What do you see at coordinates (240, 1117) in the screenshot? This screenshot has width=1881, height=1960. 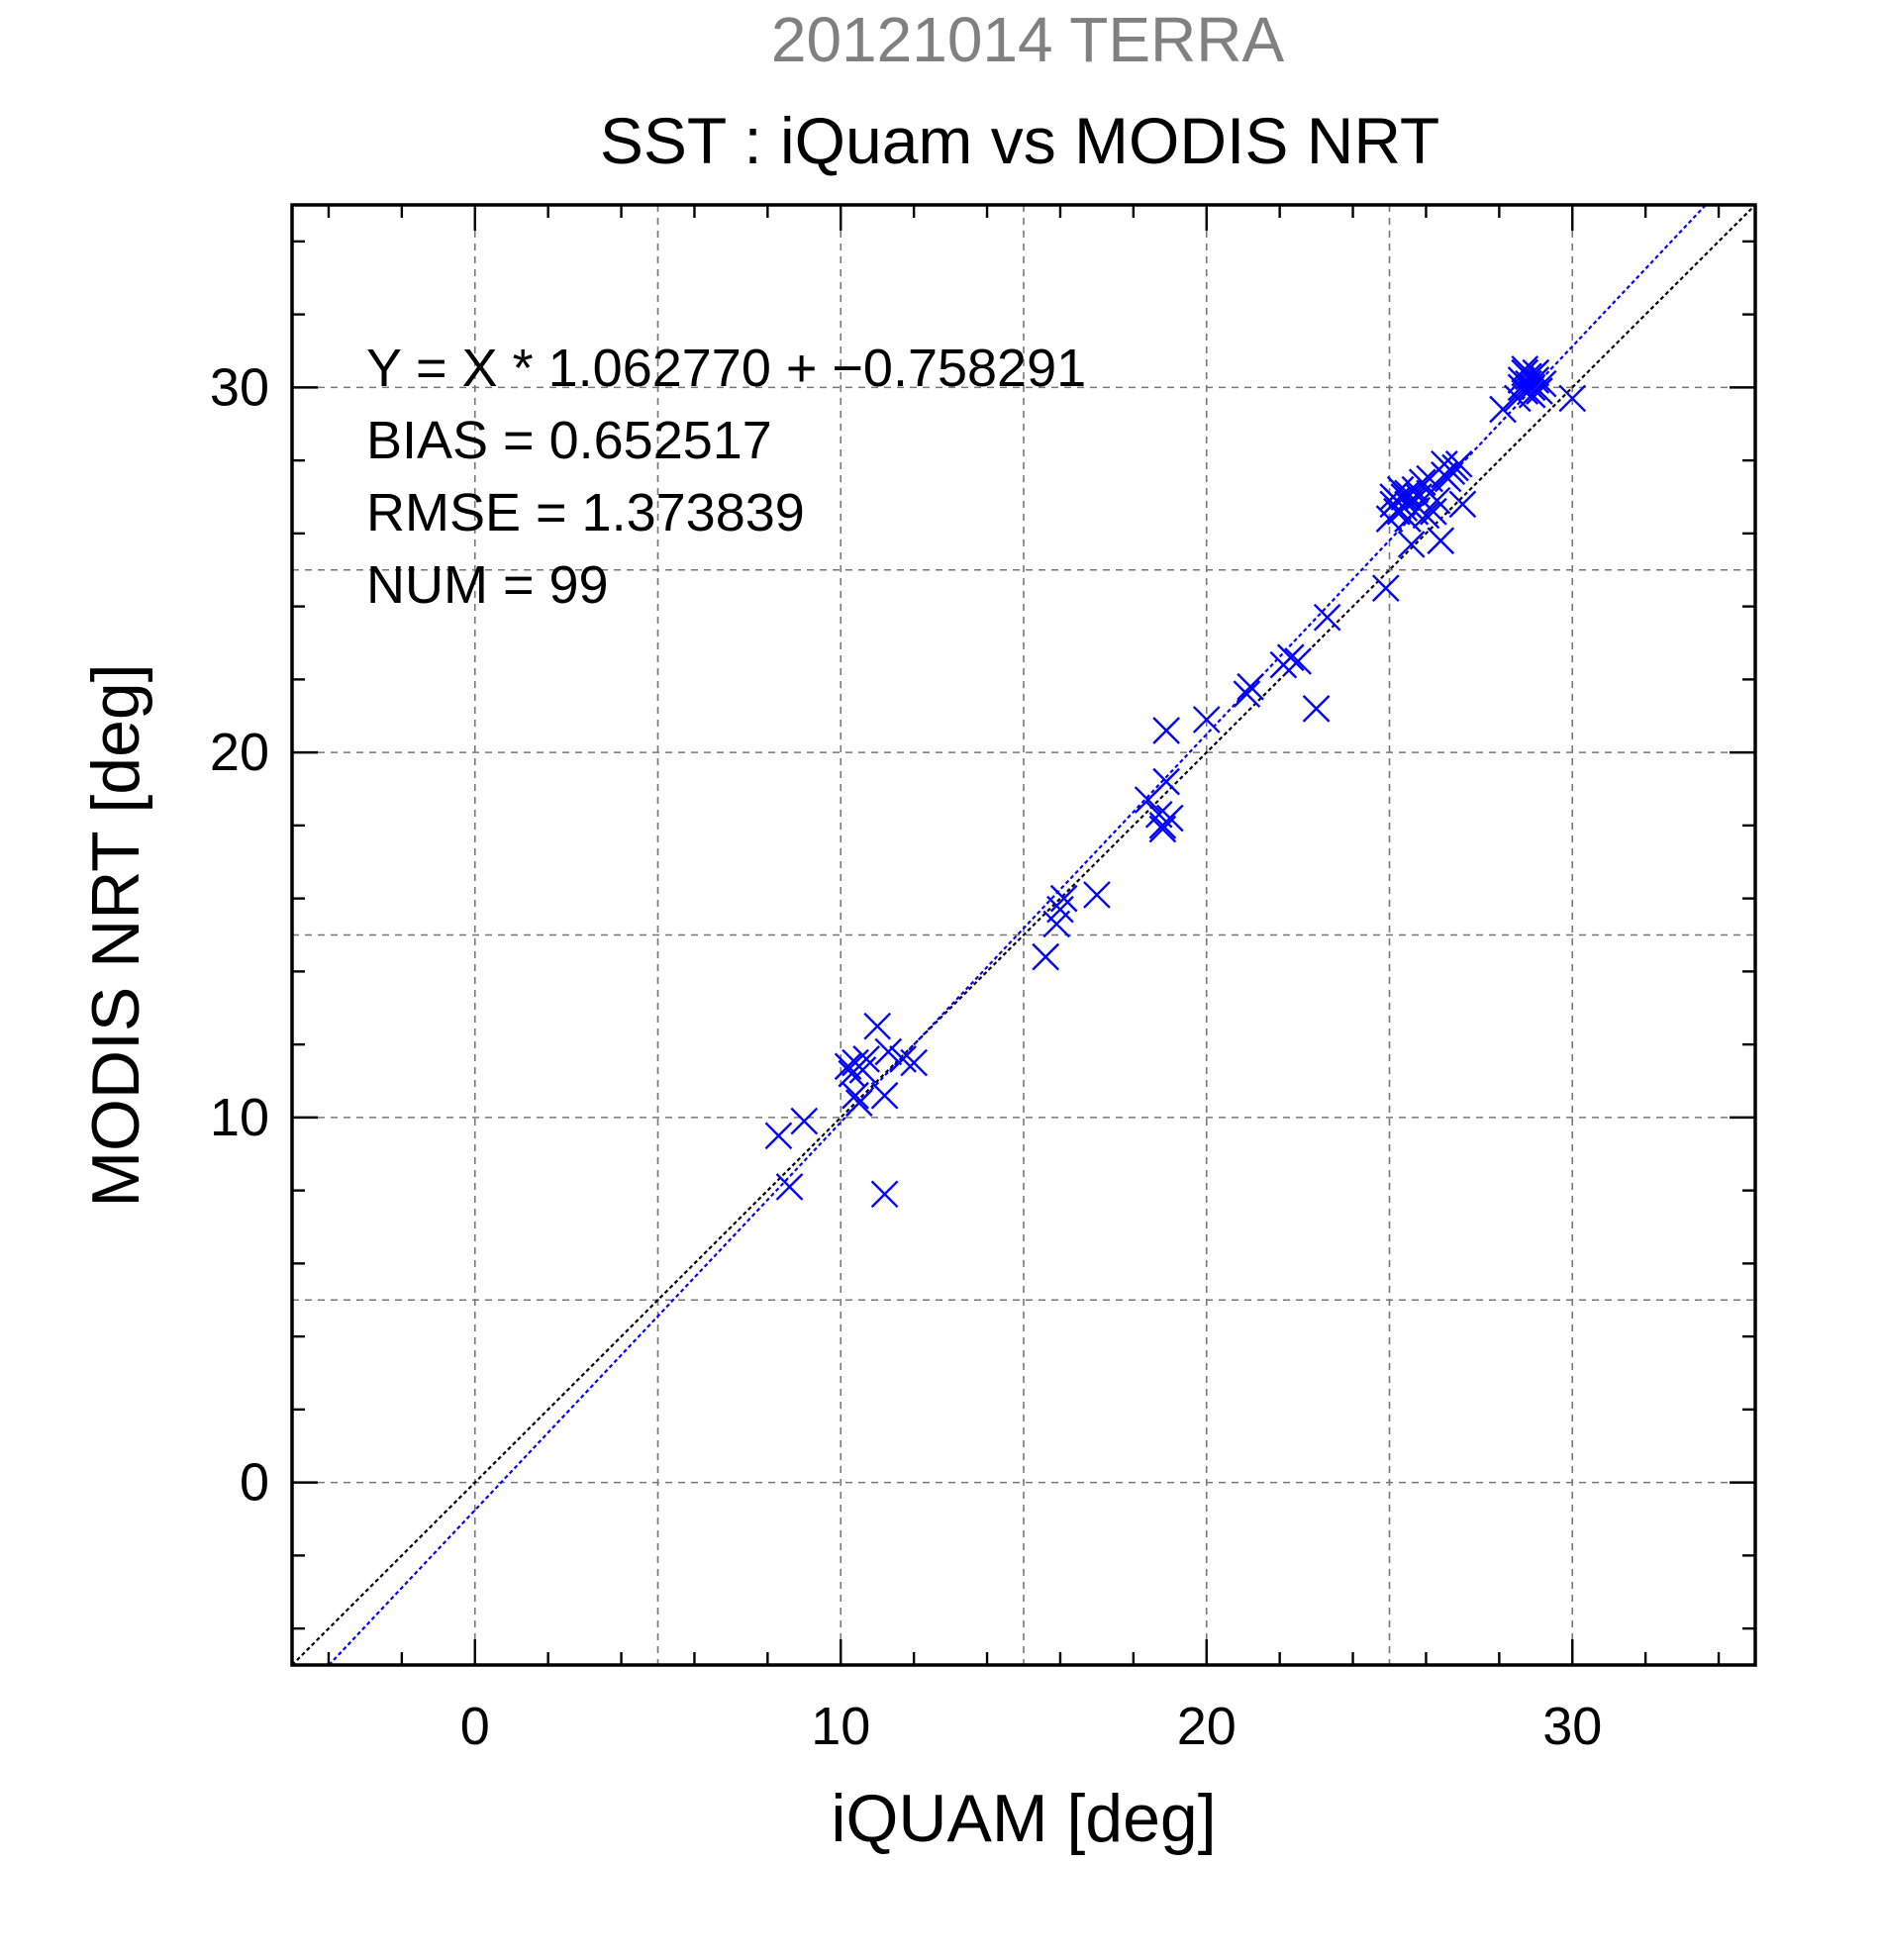 I see `y-tick-label: 10` at bounding box center [240, 1117].